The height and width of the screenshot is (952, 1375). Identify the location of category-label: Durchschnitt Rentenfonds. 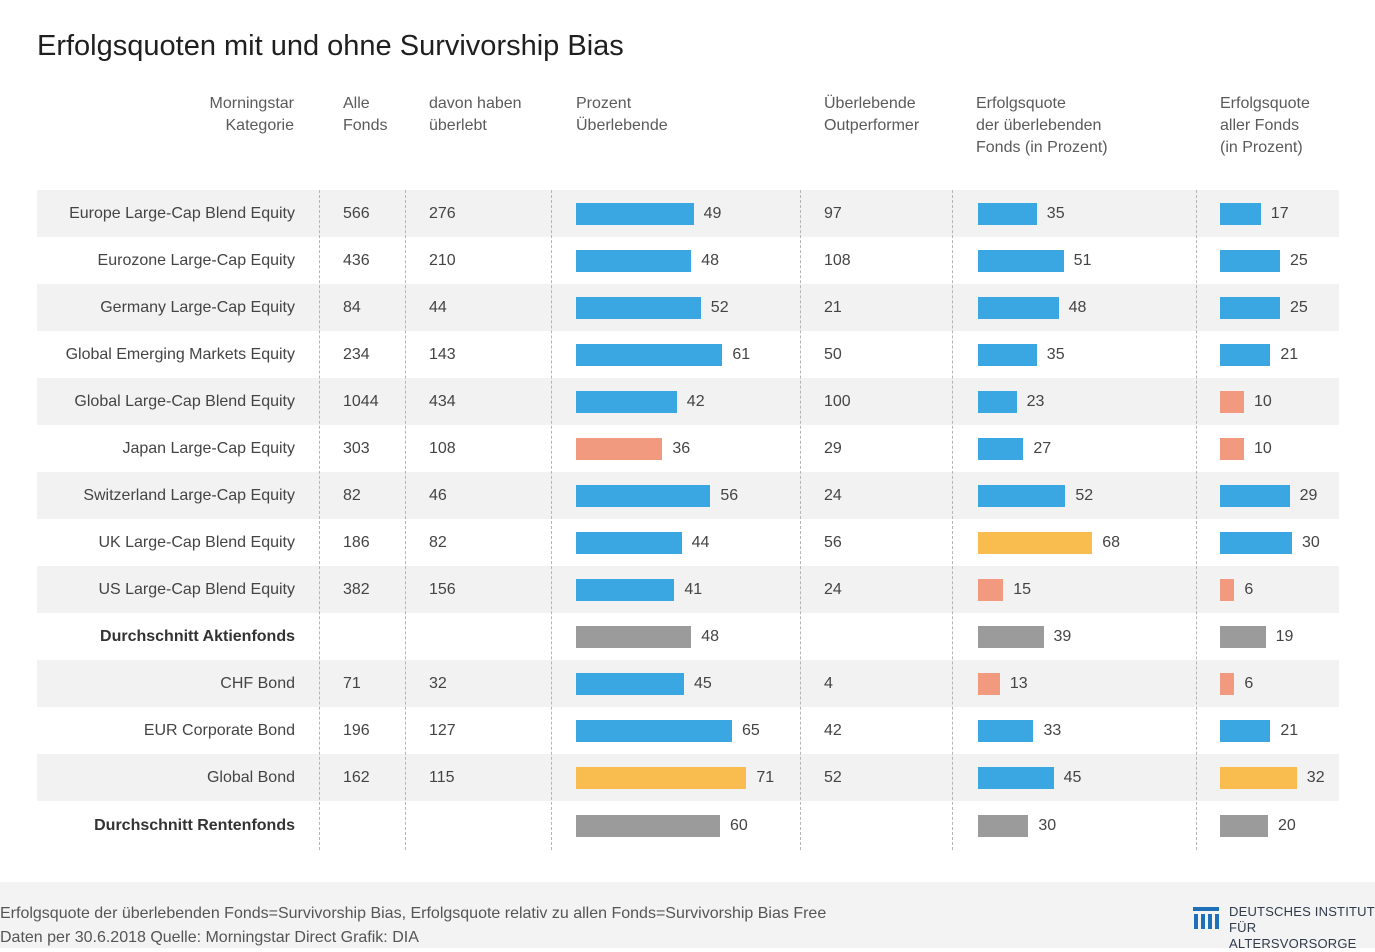
(194, 825).